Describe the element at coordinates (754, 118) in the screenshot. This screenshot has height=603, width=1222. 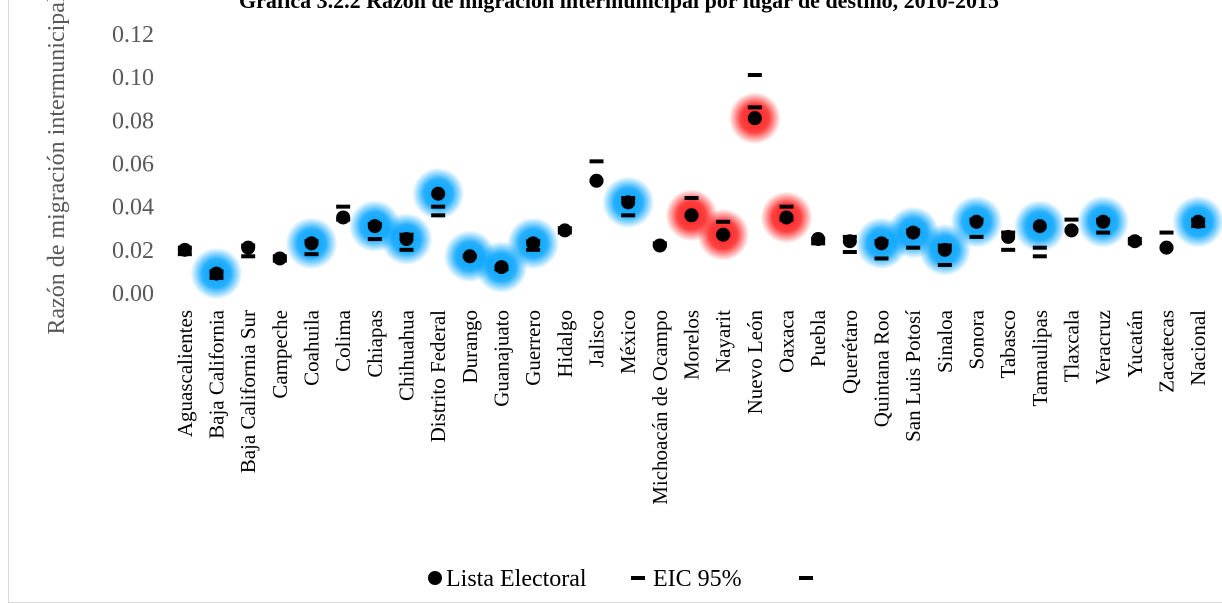
I see `point-nuevo-leon` at that location.